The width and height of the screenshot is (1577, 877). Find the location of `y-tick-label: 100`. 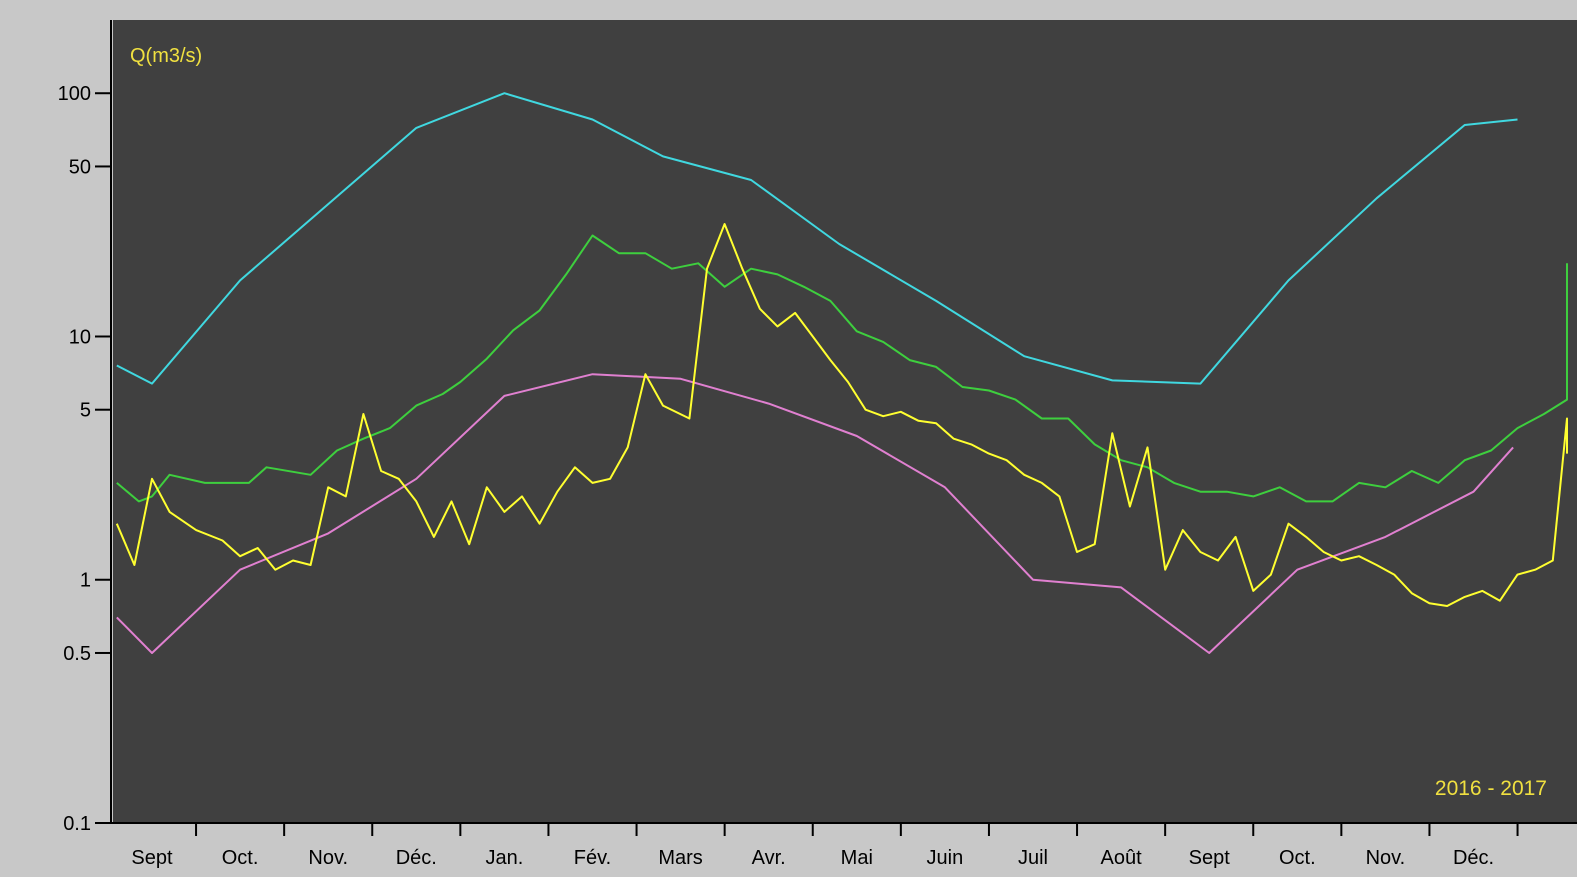

y-tick-label: 100 is located at coordinates (74, 94).